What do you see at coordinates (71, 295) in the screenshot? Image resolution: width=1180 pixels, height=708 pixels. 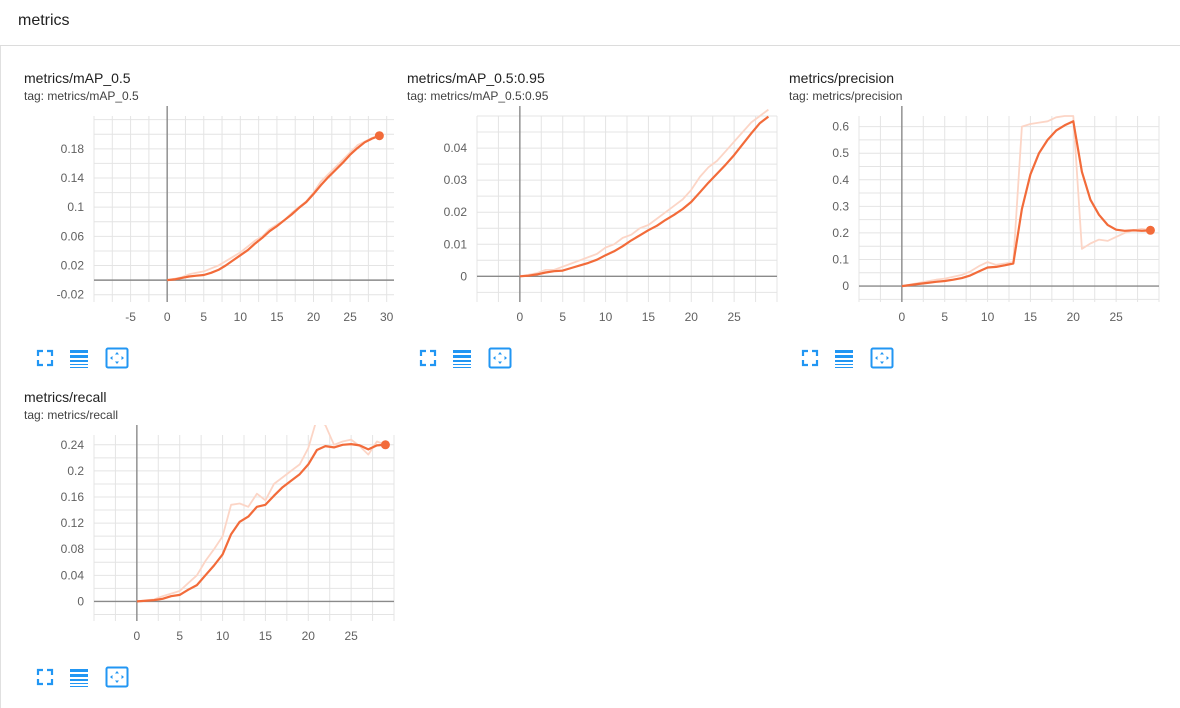 I see `y-tick-label: -0.02` at bounding box center [71, 295].